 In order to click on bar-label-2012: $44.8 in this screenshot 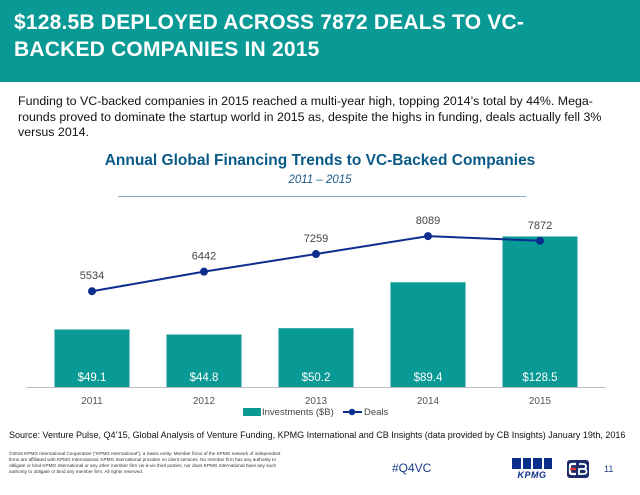, I will do `click(204, 378)`.